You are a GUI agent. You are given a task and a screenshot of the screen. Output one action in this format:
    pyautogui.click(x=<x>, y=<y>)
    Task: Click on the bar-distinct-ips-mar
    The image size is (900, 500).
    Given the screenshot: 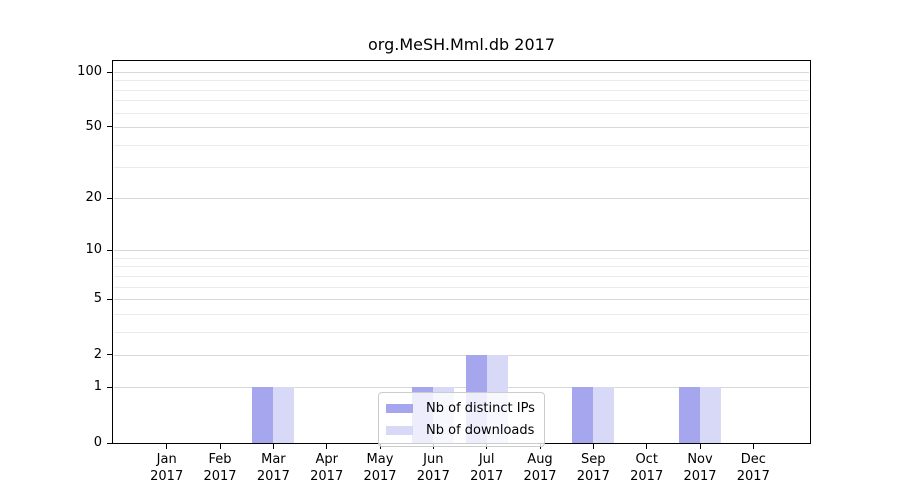 What is the action you would take?
    pyautogui.click(x=263, y=415)
    